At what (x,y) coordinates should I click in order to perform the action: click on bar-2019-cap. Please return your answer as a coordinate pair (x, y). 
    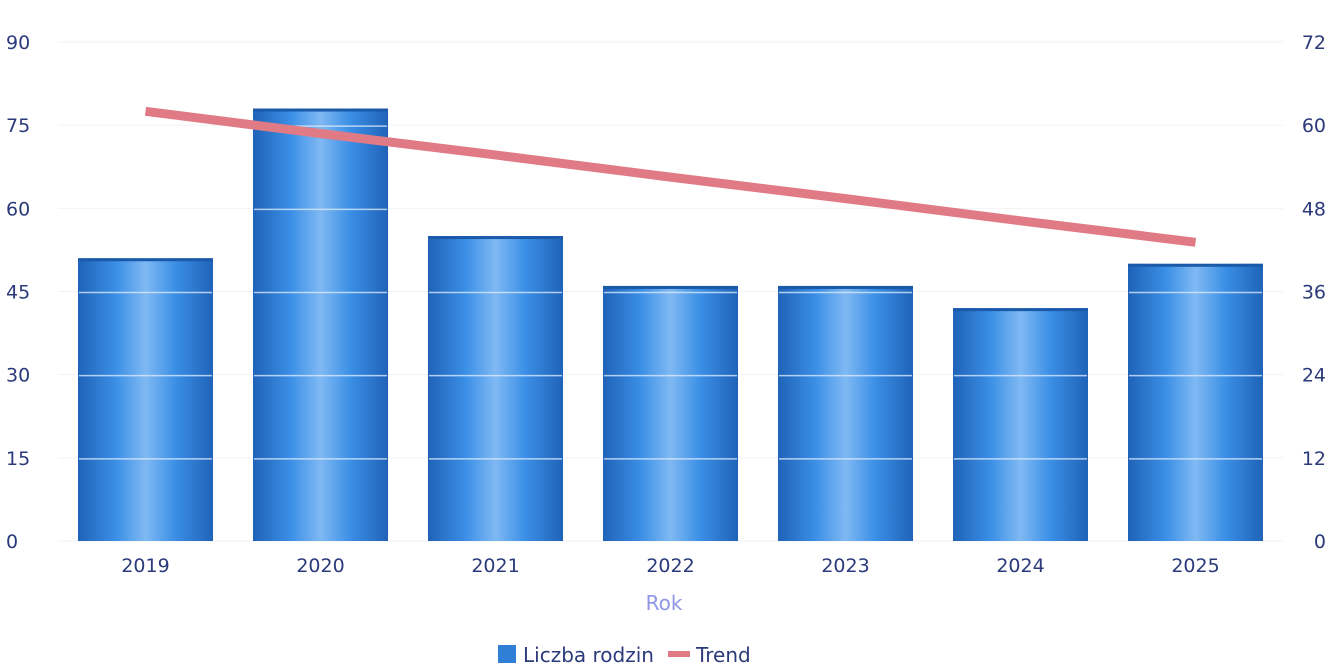
    Looking at the image, I should click on (145, 260).